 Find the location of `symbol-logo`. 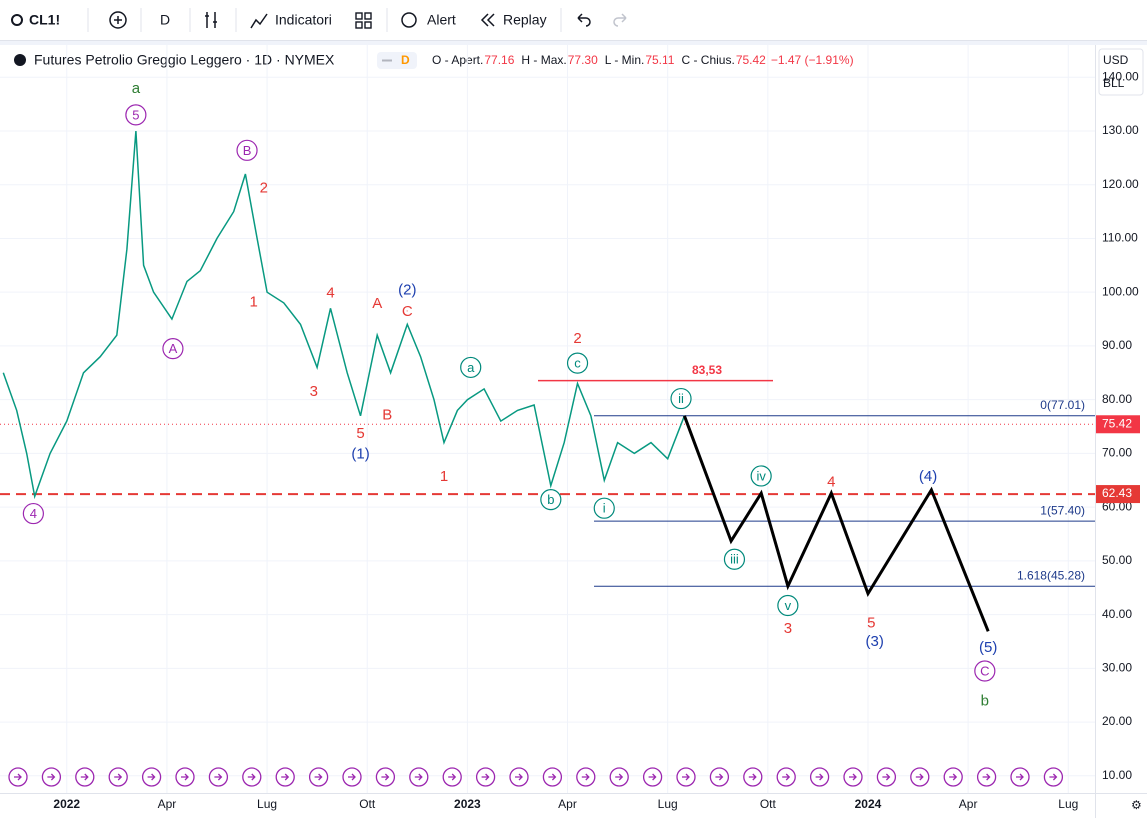

symbol-logo is located at coordinates (20, 60).